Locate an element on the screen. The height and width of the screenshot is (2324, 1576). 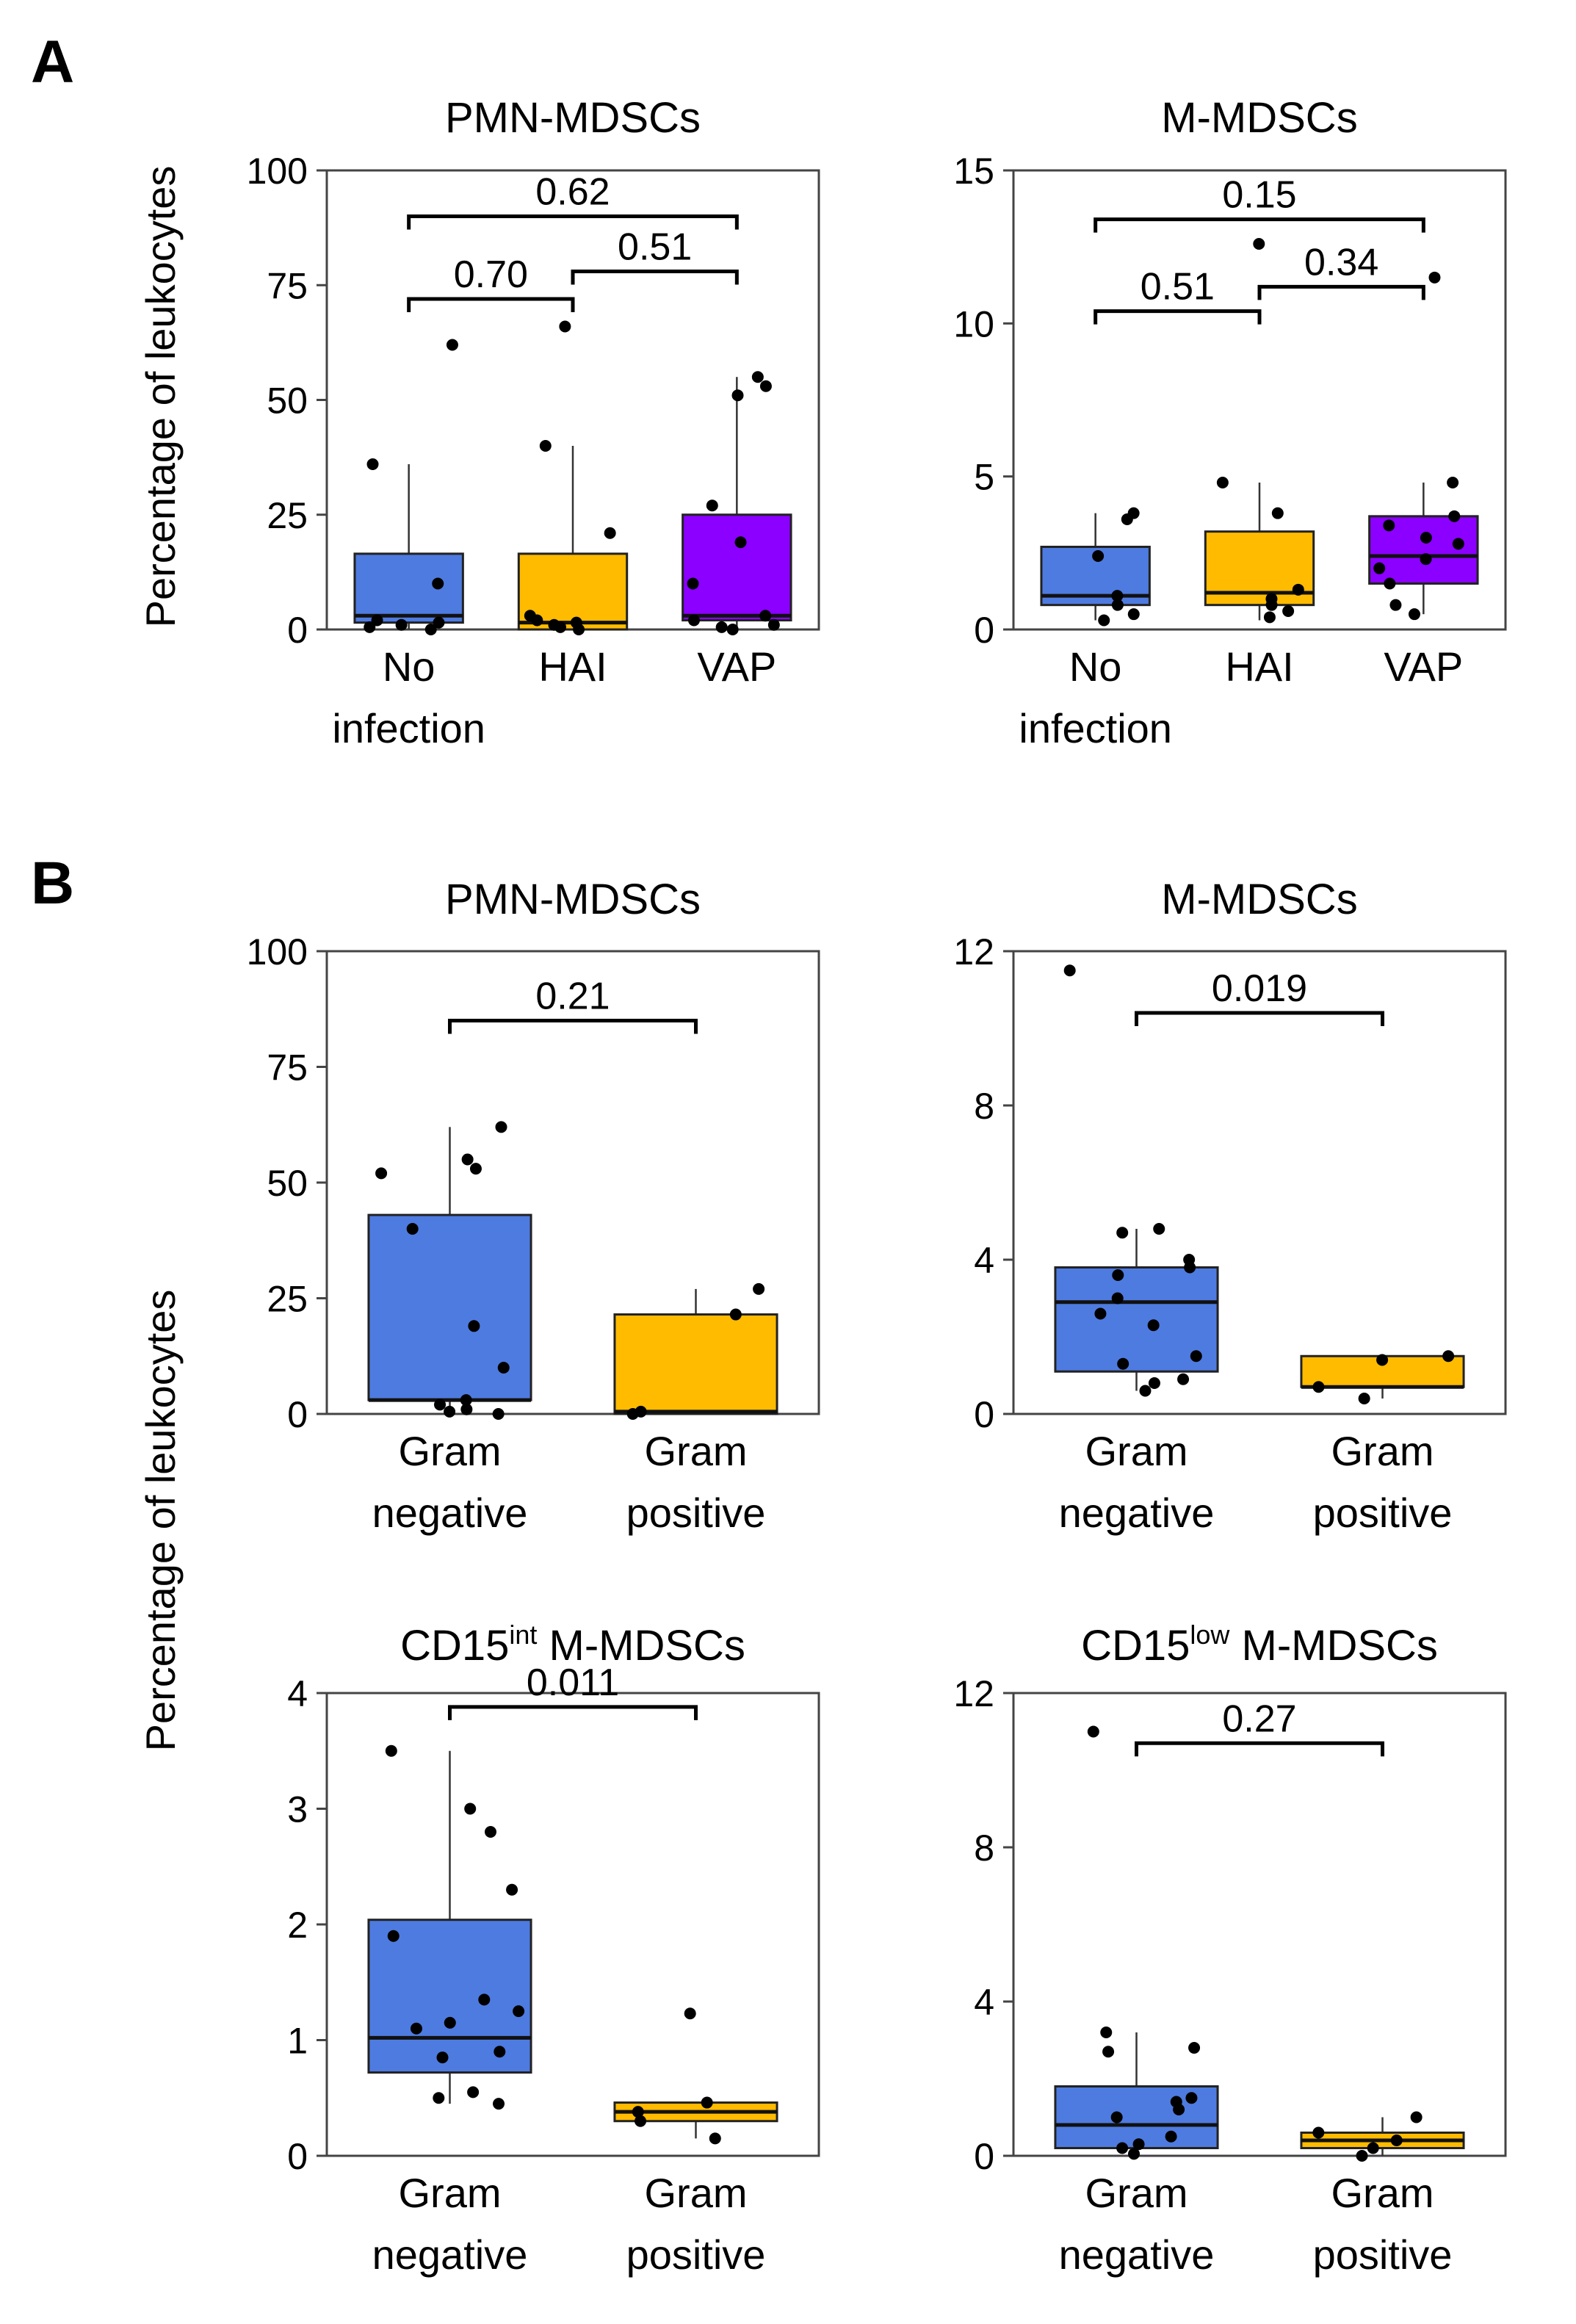
y-tick-label: 100 is located at coordinates (277, 172).